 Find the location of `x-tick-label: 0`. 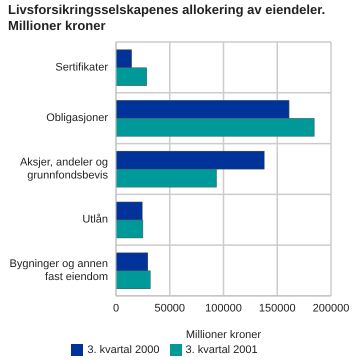

x-tick-label: 0 is located at coordinates (116, 308).